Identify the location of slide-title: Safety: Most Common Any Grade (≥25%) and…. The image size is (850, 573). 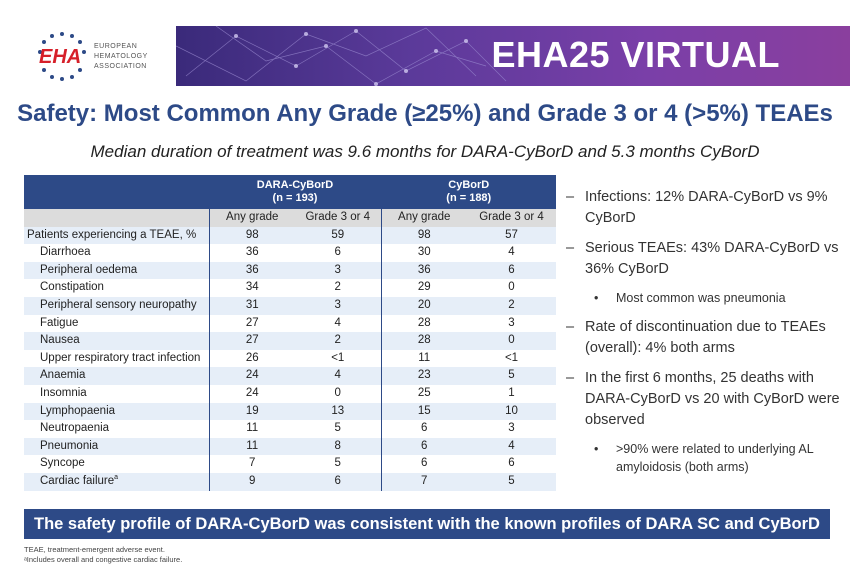
(425, 113).